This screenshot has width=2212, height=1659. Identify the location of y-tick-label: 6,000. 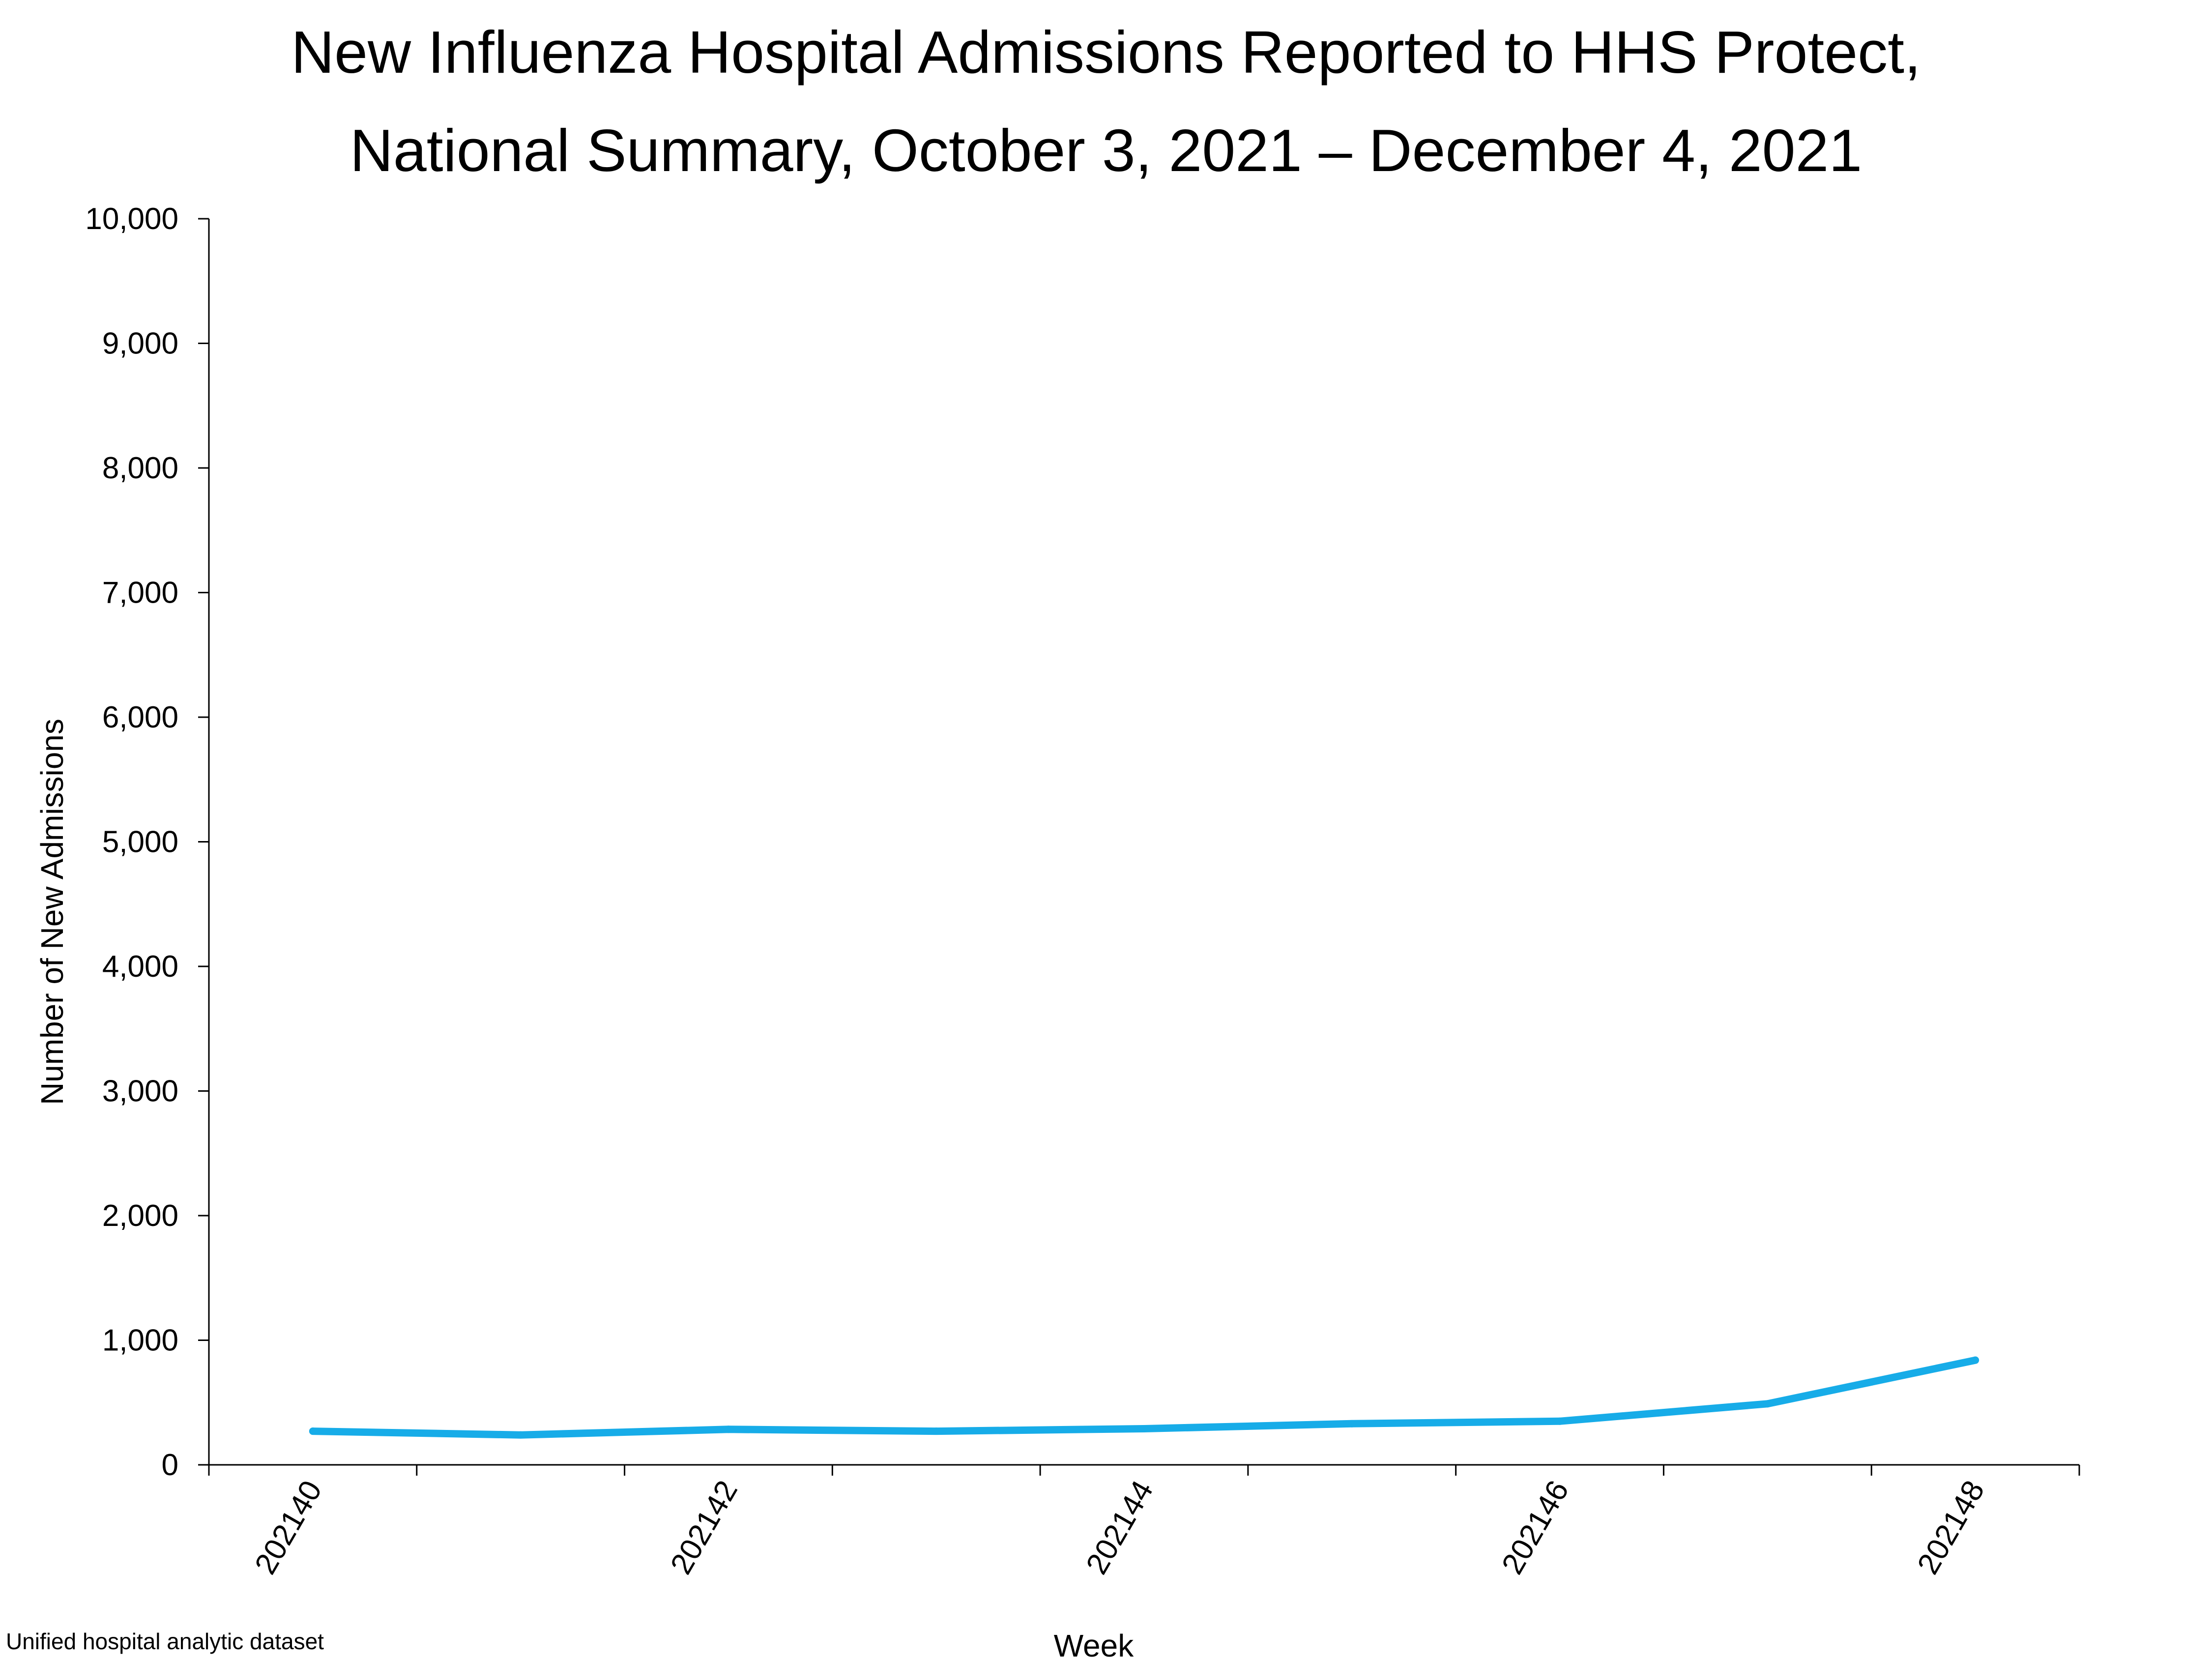
(140, 717).